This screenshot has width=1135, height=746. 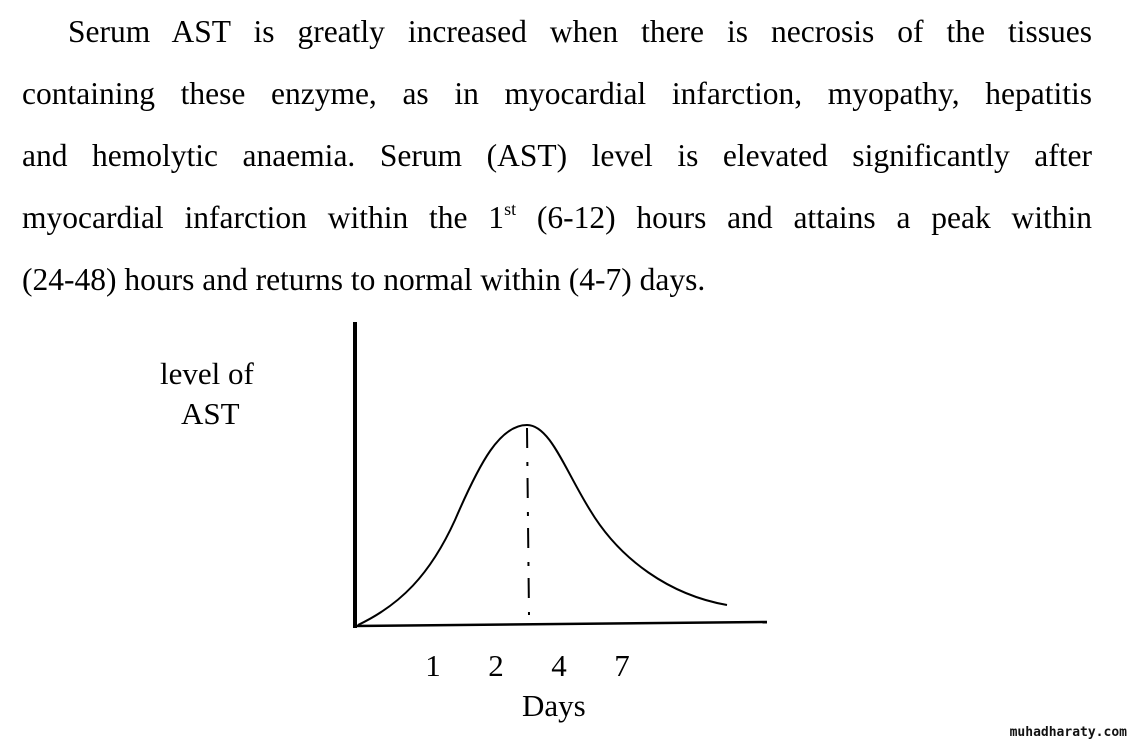 I want to click on x-tick-label: 2, so click(x=496, y=665).